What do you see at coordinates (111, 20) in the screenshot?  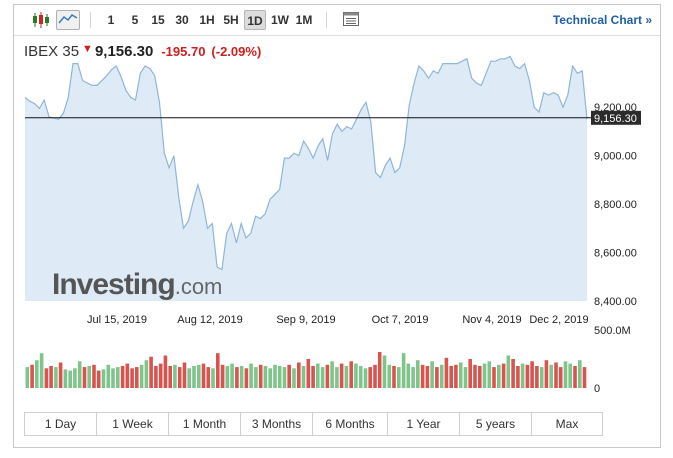 I see `interval-1: 1` at bounding box center [111, 20].